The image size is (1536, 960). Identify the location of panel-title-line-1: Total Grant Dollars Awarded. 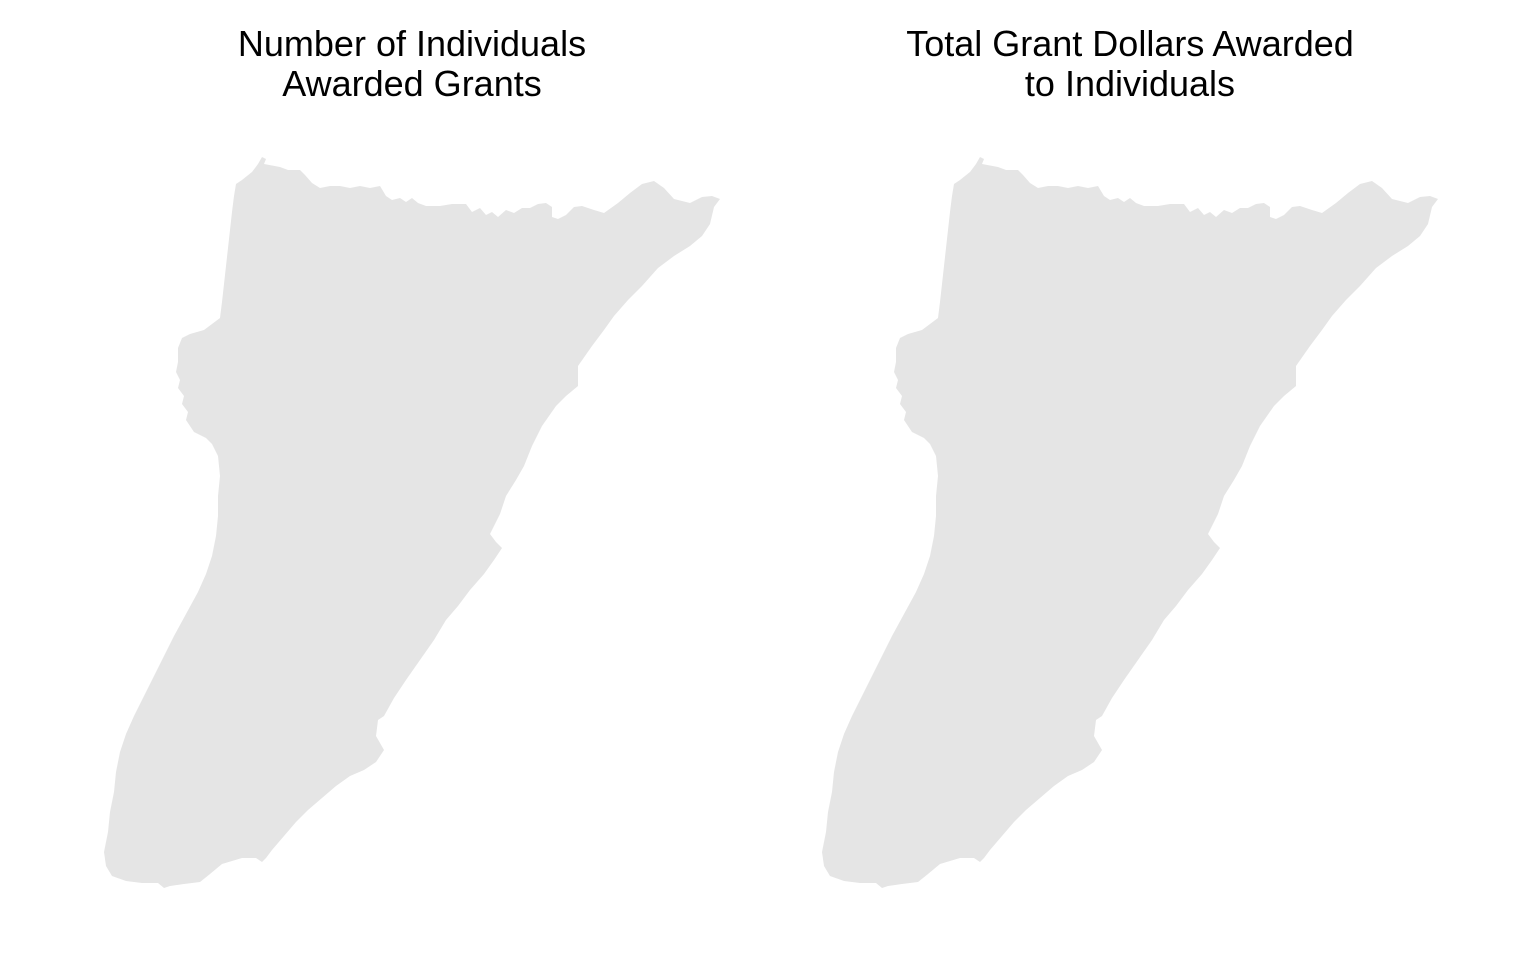
(1130, 43).